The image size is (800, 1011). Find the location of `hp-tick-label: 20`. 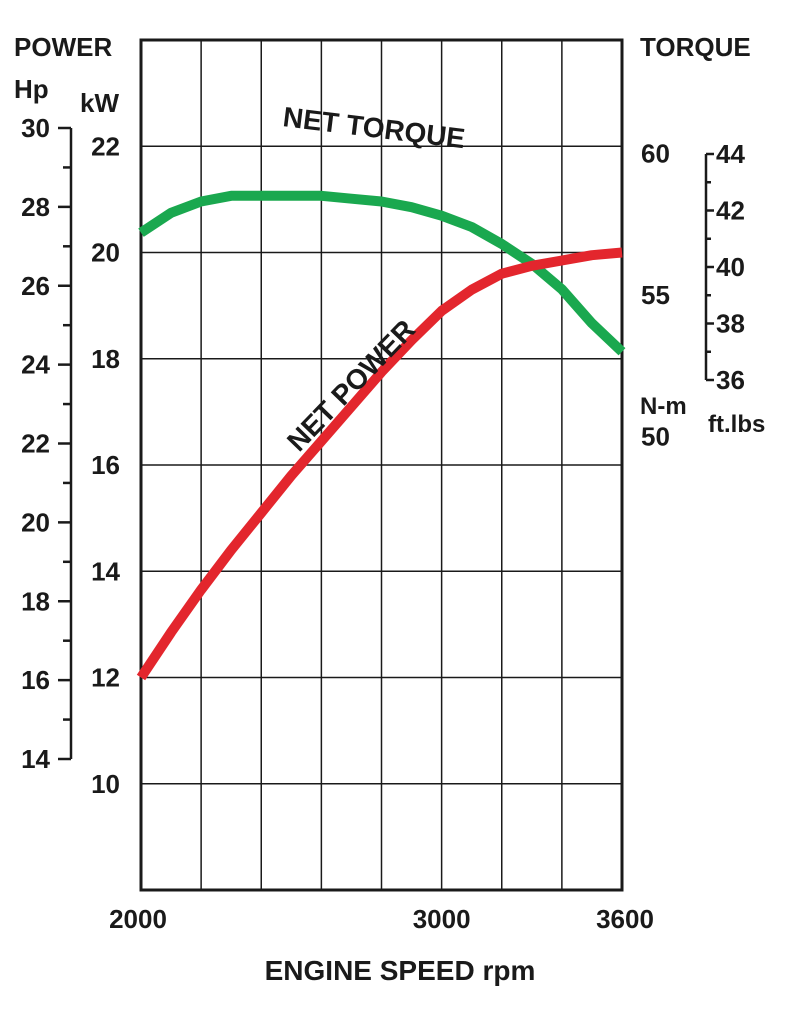

hp-tick-label: 20 is located at coordinates (35, 522).